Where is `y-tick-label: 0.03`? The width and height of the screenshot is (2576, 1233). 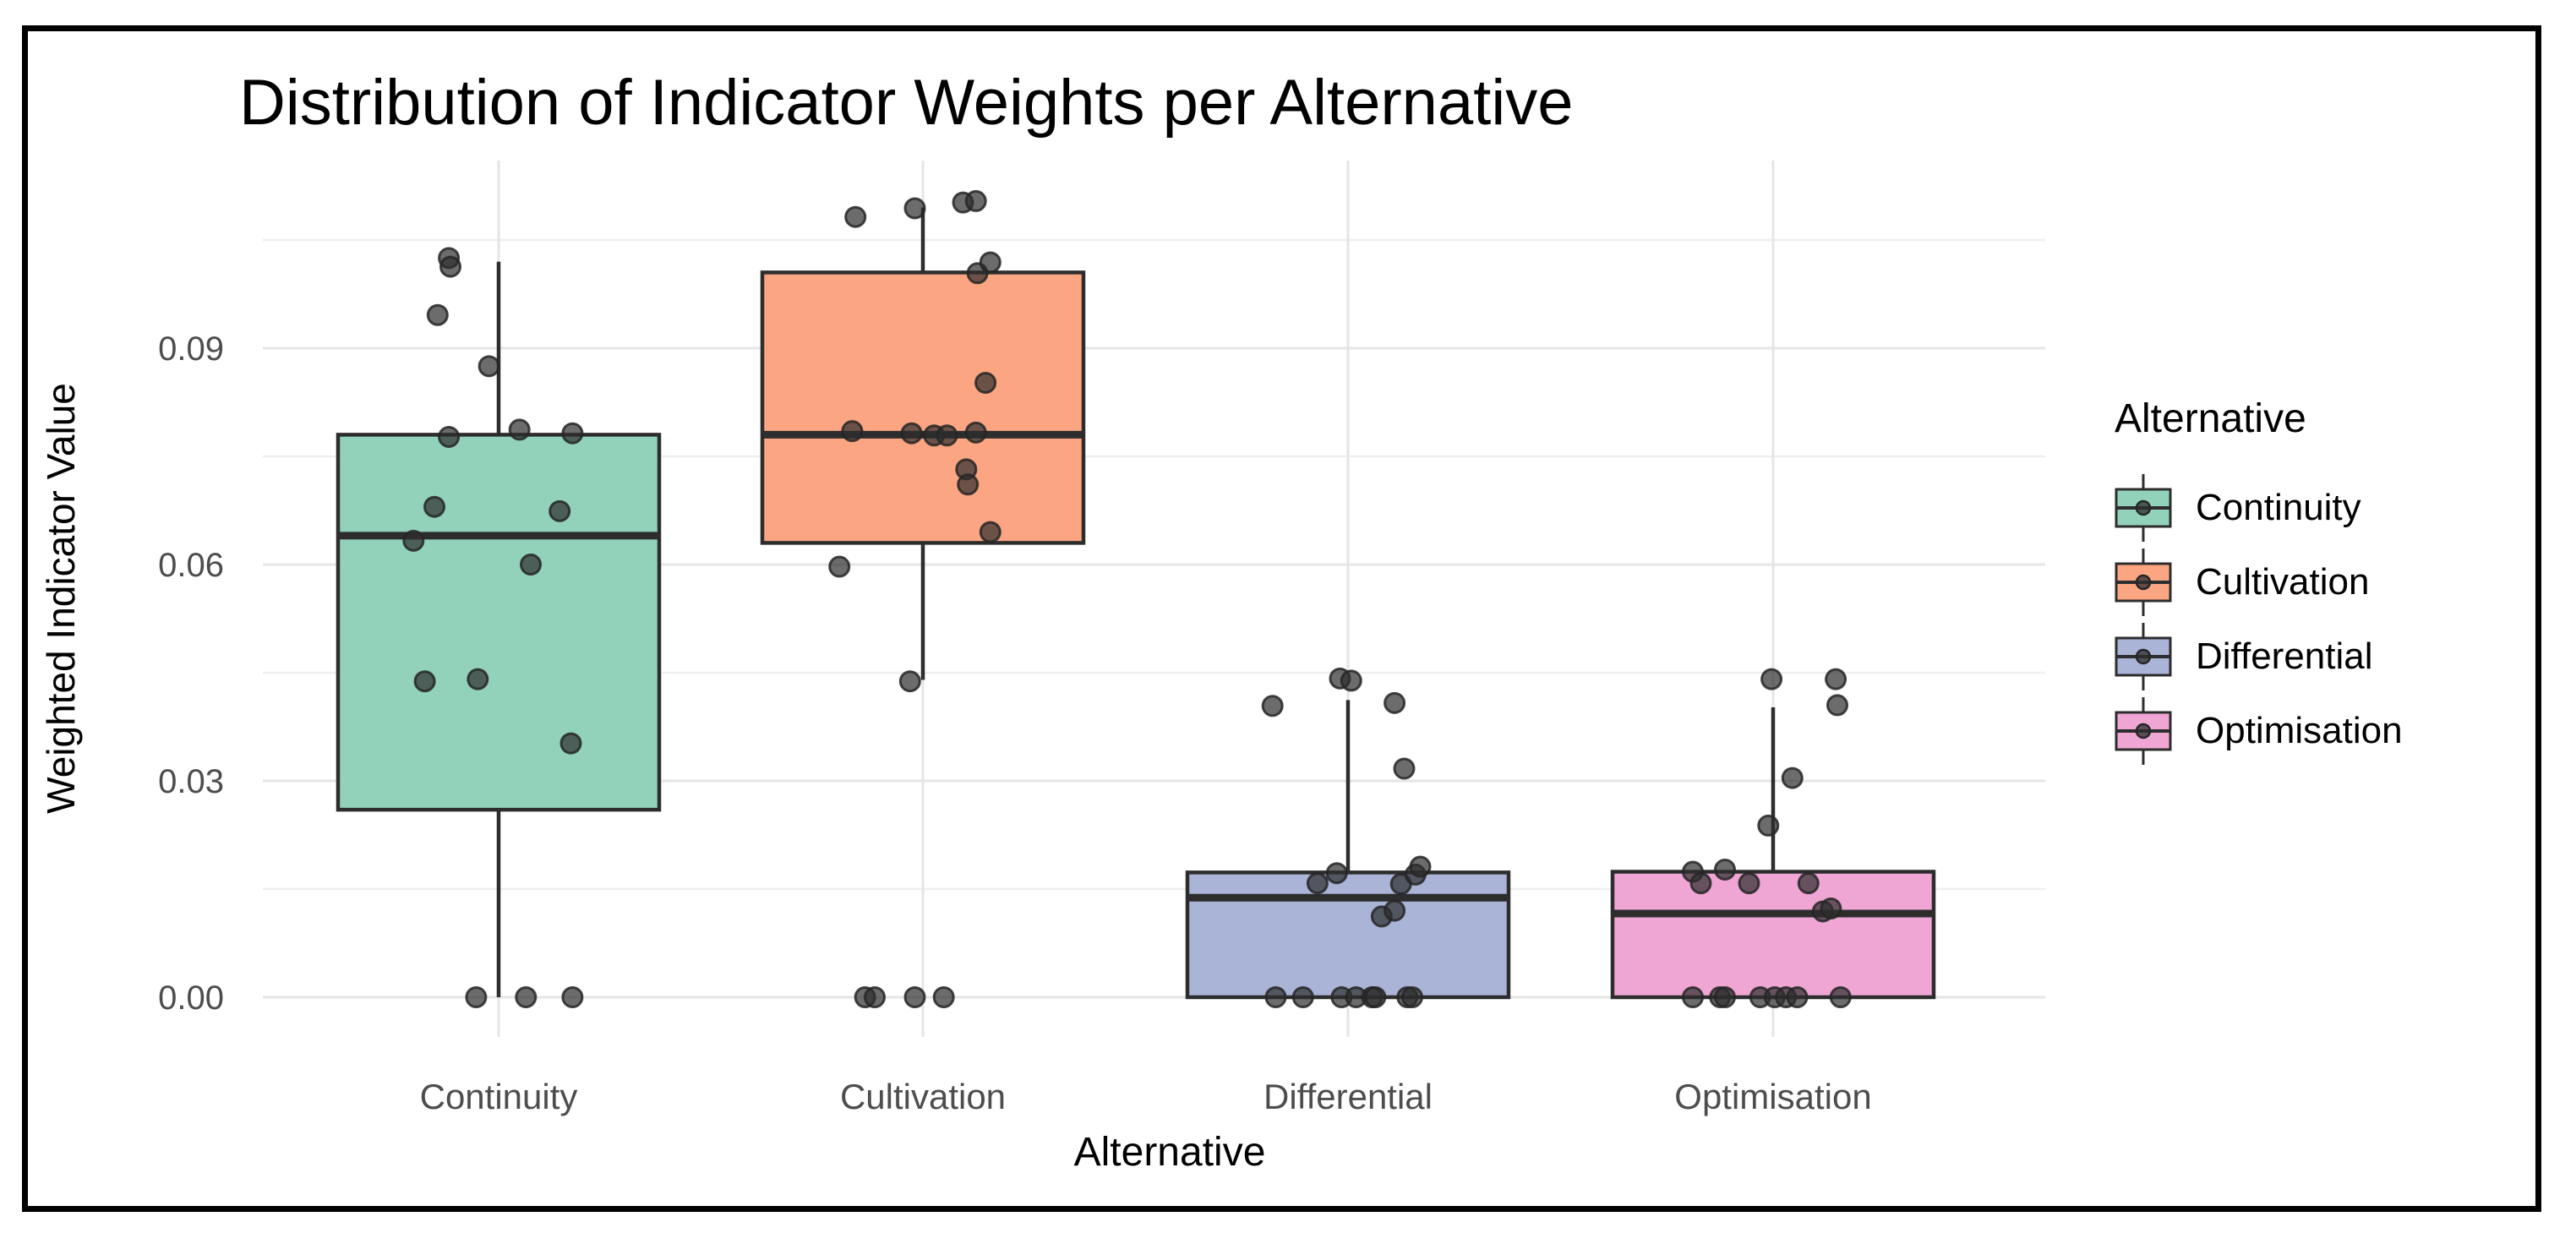 y-tick-label: 0.03 is located at coordinates (191, 781).